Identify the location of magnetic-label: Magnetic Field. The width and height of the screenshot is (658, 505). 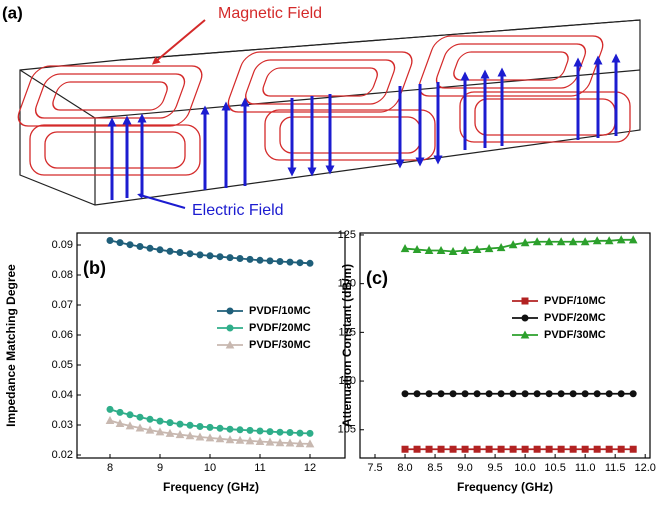
(270, 13).